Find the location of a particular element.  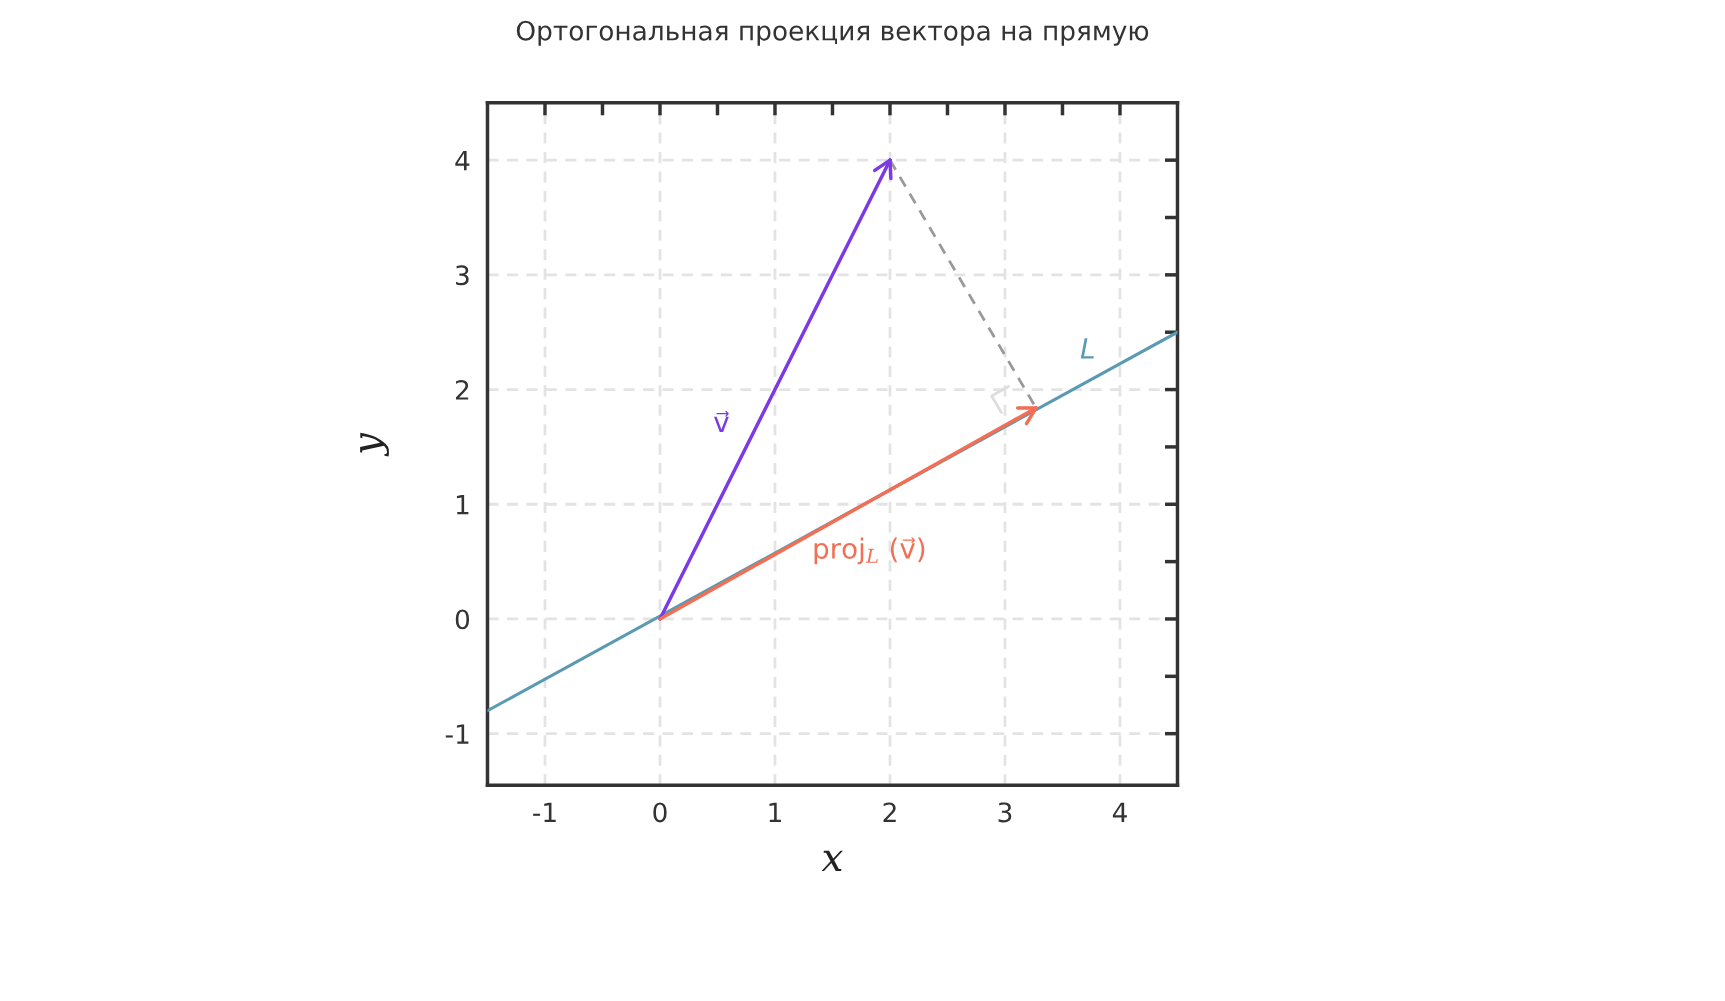

x-axis-title: x is located at coordinates (832, 860).